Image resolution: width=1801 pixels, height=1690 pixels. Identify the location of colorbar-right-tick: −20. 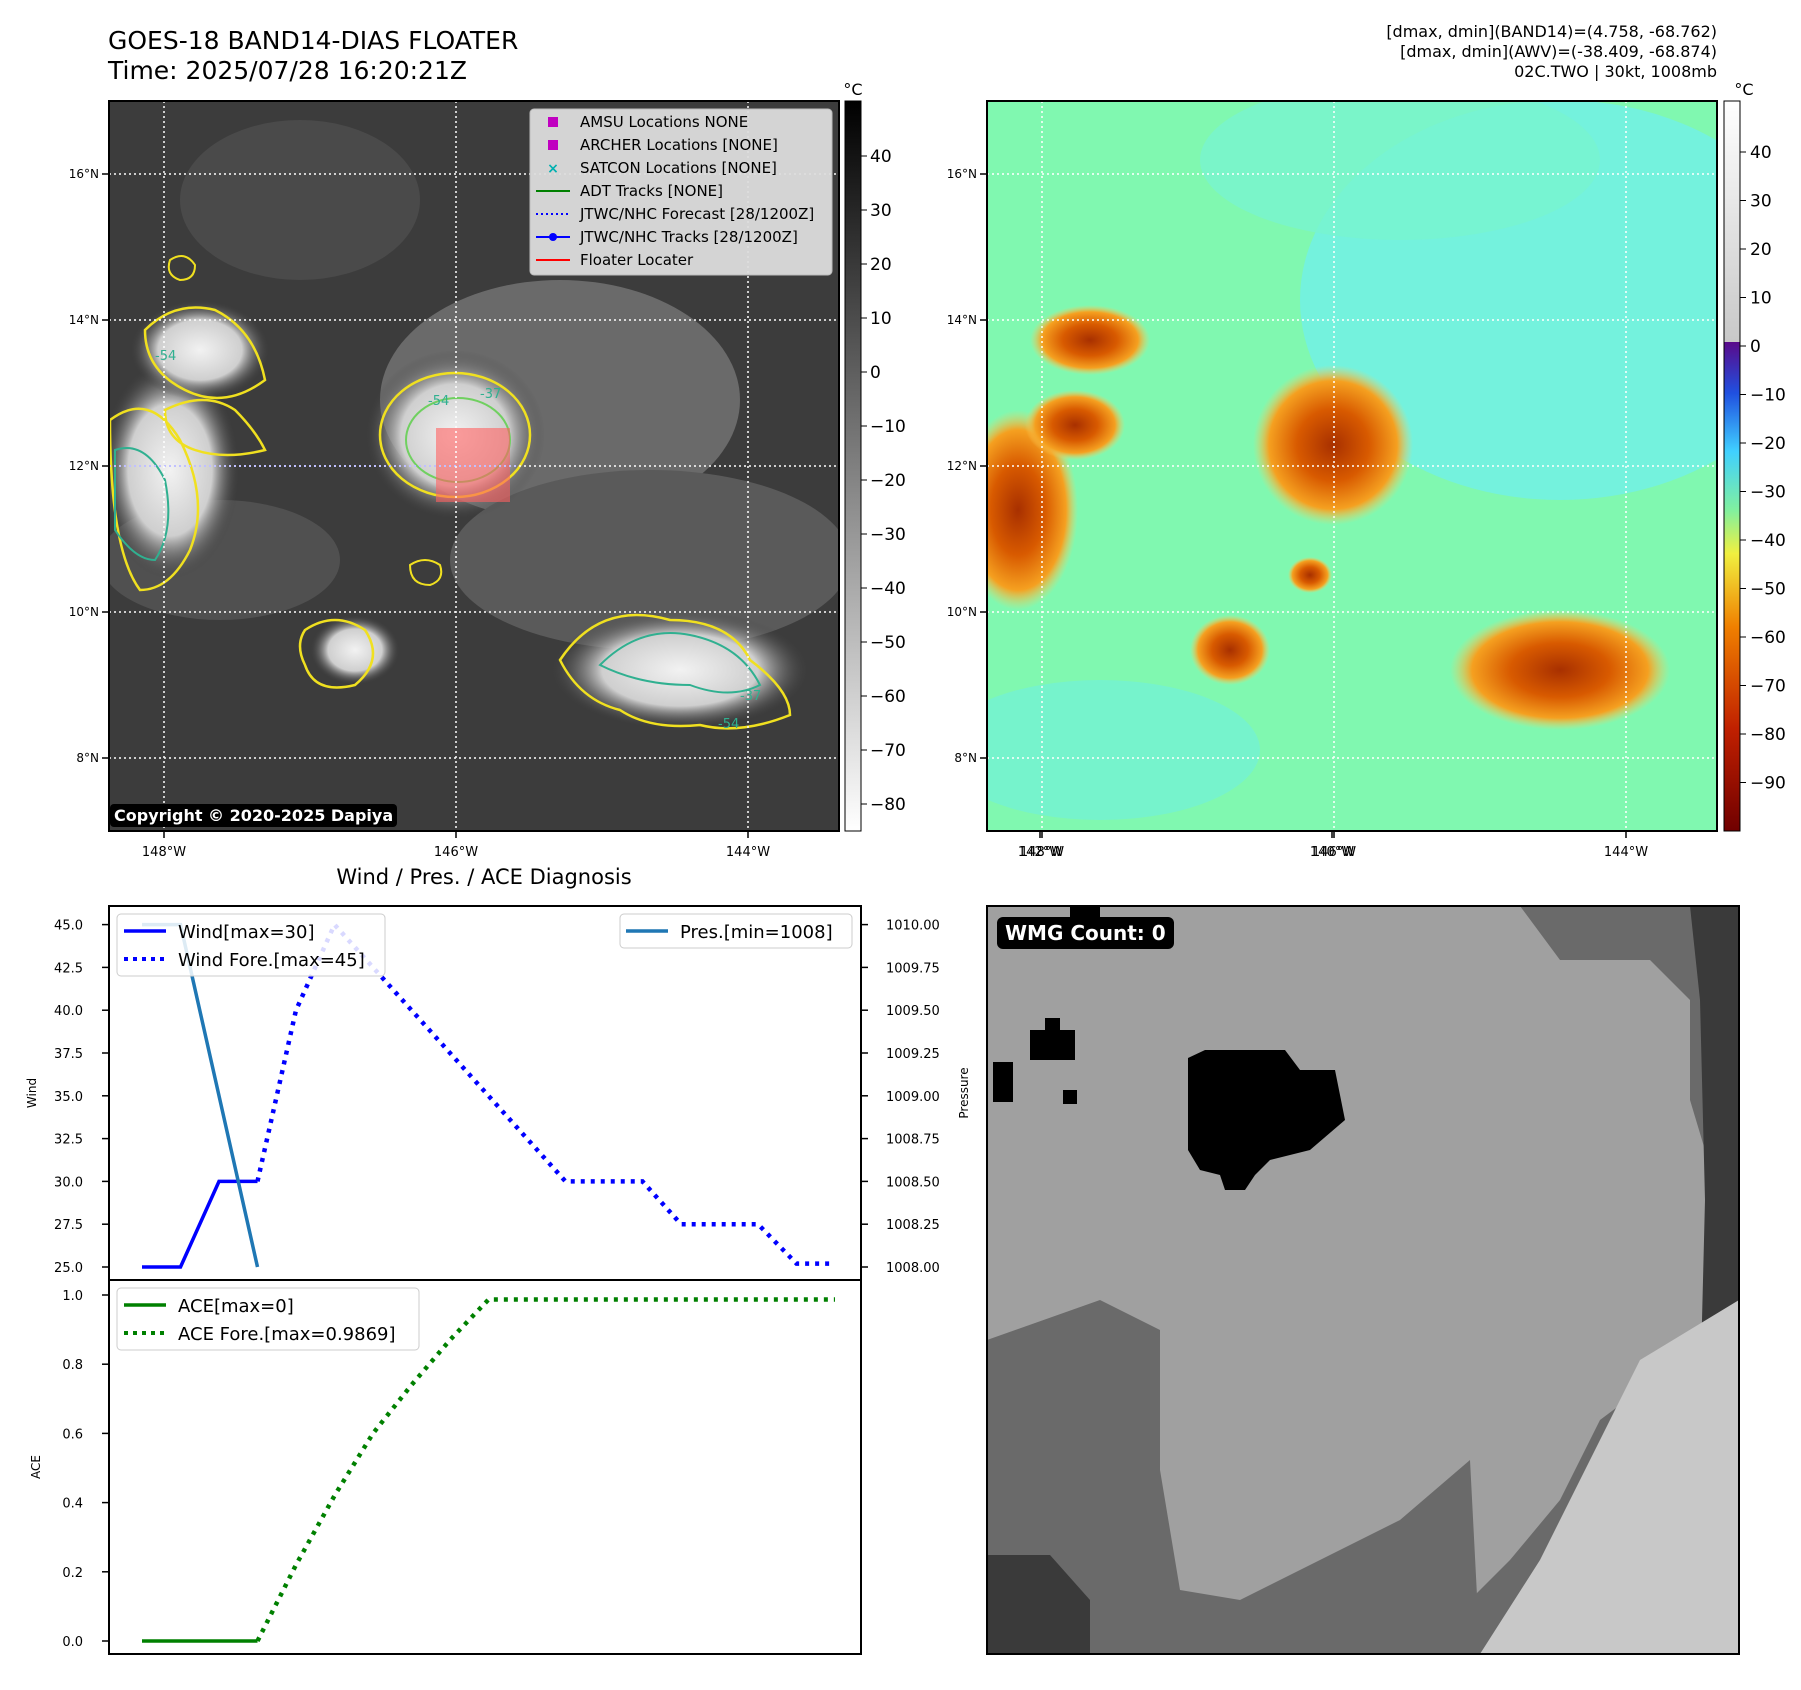
(1768, 444).